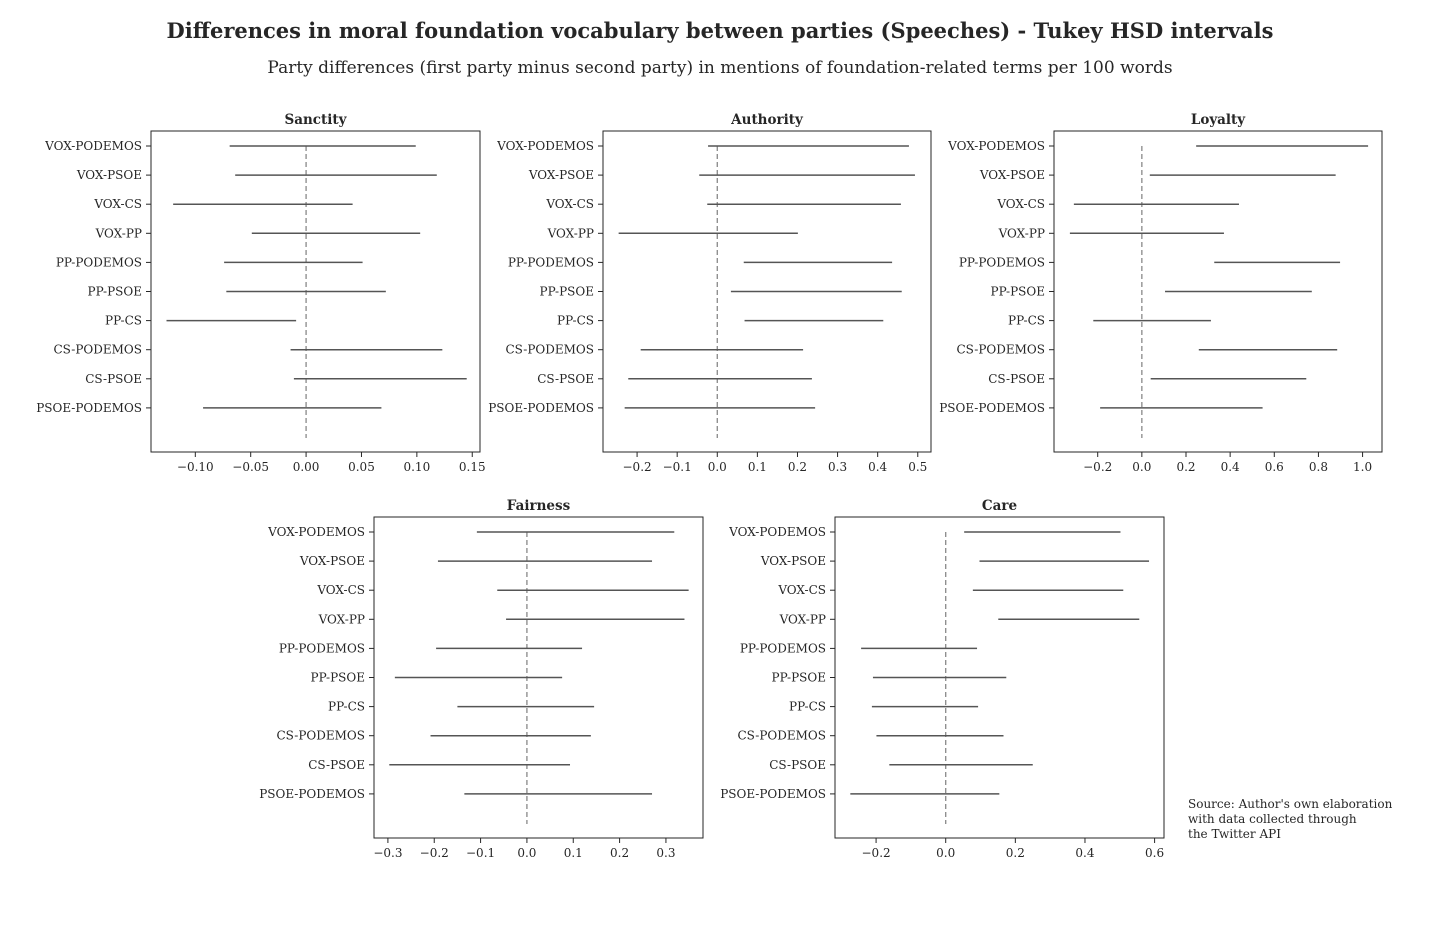  I want to click on source-line: the Twitter API, so click(1234, 834).